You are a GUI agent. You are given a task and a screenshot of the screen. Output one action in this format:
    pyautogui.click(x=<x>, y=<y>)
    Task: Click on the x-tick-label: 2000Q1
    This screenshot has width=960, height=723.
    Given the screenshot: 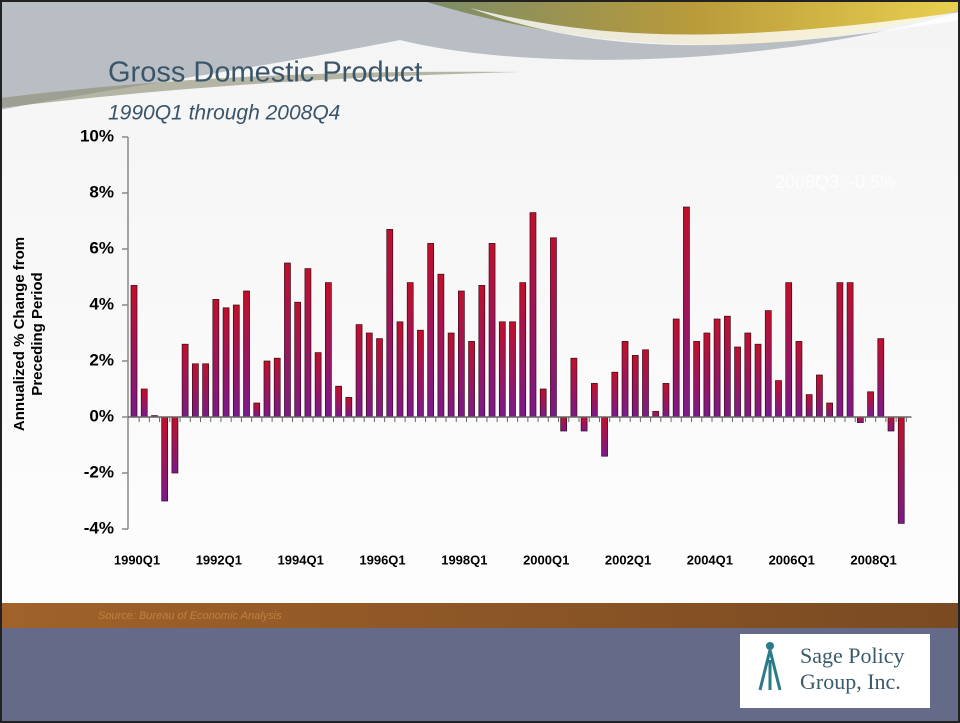 What is the action you would take?
    pyautogui.click(x=546, y=559)
    